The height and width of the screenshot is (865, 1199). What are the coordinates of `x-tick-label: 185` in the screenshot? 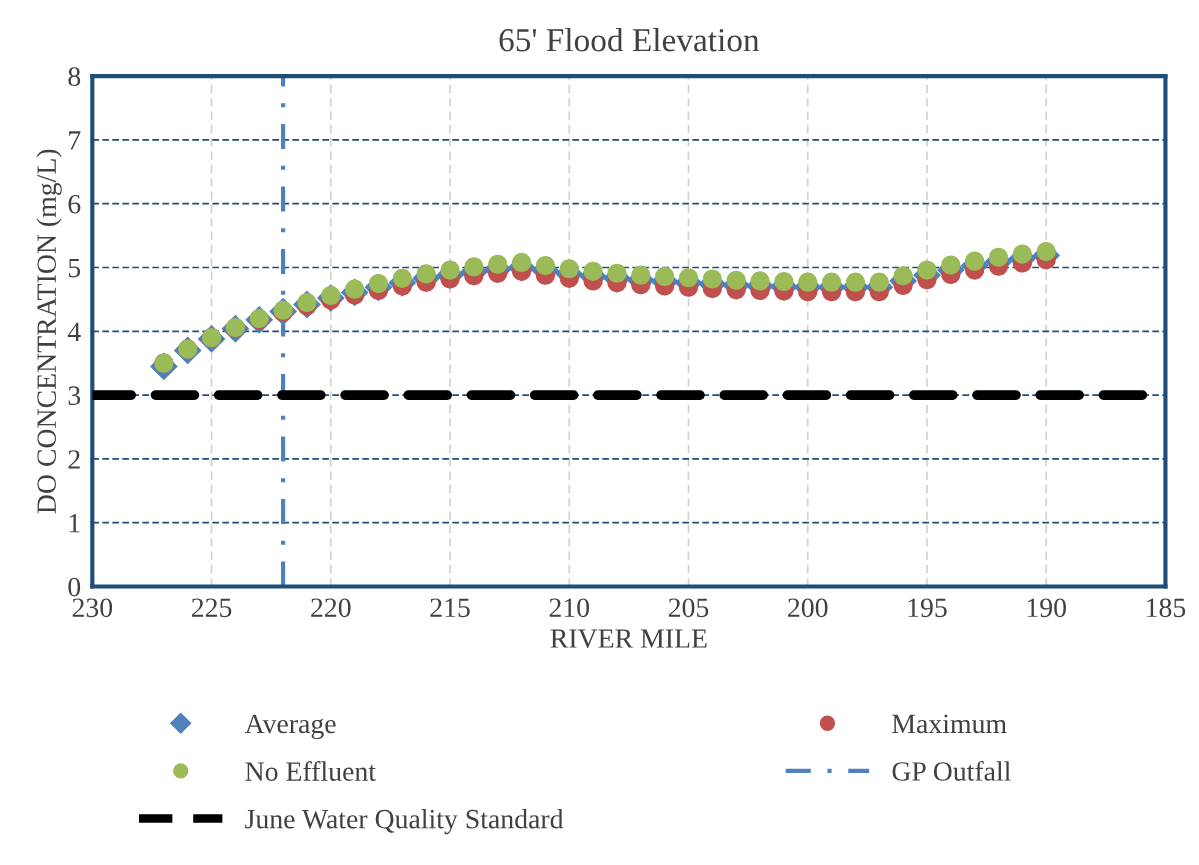 It's located at (1166, 608).